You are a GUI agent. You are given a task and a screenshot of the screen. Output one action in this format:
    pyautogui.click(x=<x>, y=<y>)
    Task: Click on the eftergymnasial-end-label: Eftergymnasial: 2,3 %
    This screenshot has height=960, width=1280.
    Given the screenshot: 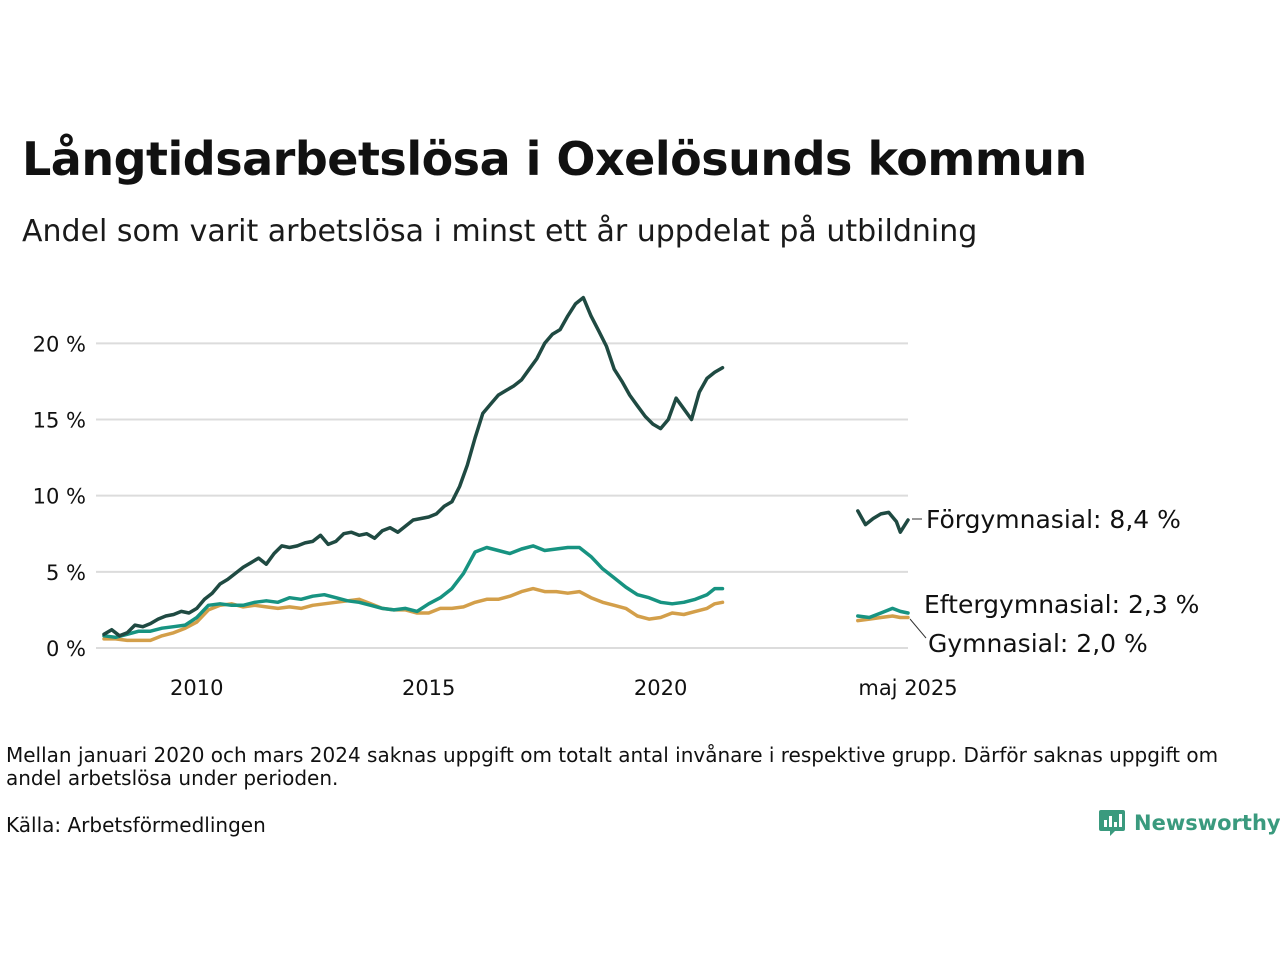 What is the action you would take?
    pyautogui.click(x=1061, y=604)
    